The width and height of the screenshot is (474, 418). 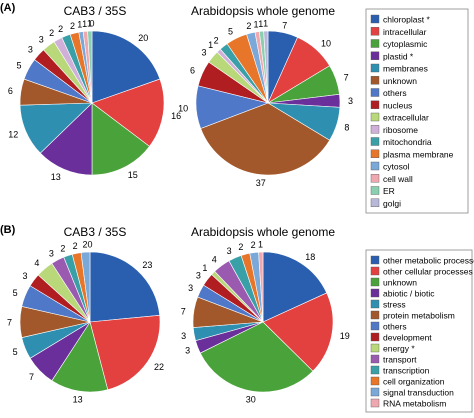 What do you see at coordinates (350, 101) in the screenshot?
I see `slice-label-plastid: 3` at bounding box center [350, 101].